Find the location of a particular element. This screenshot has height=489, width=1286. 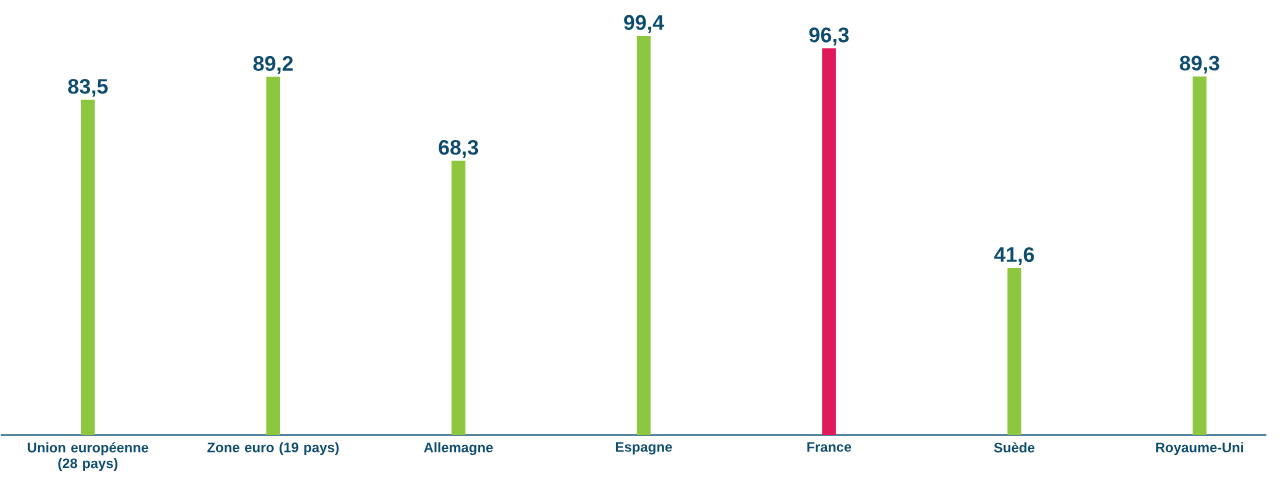

data-label: 89,2 is located at coordinates (273, 65).